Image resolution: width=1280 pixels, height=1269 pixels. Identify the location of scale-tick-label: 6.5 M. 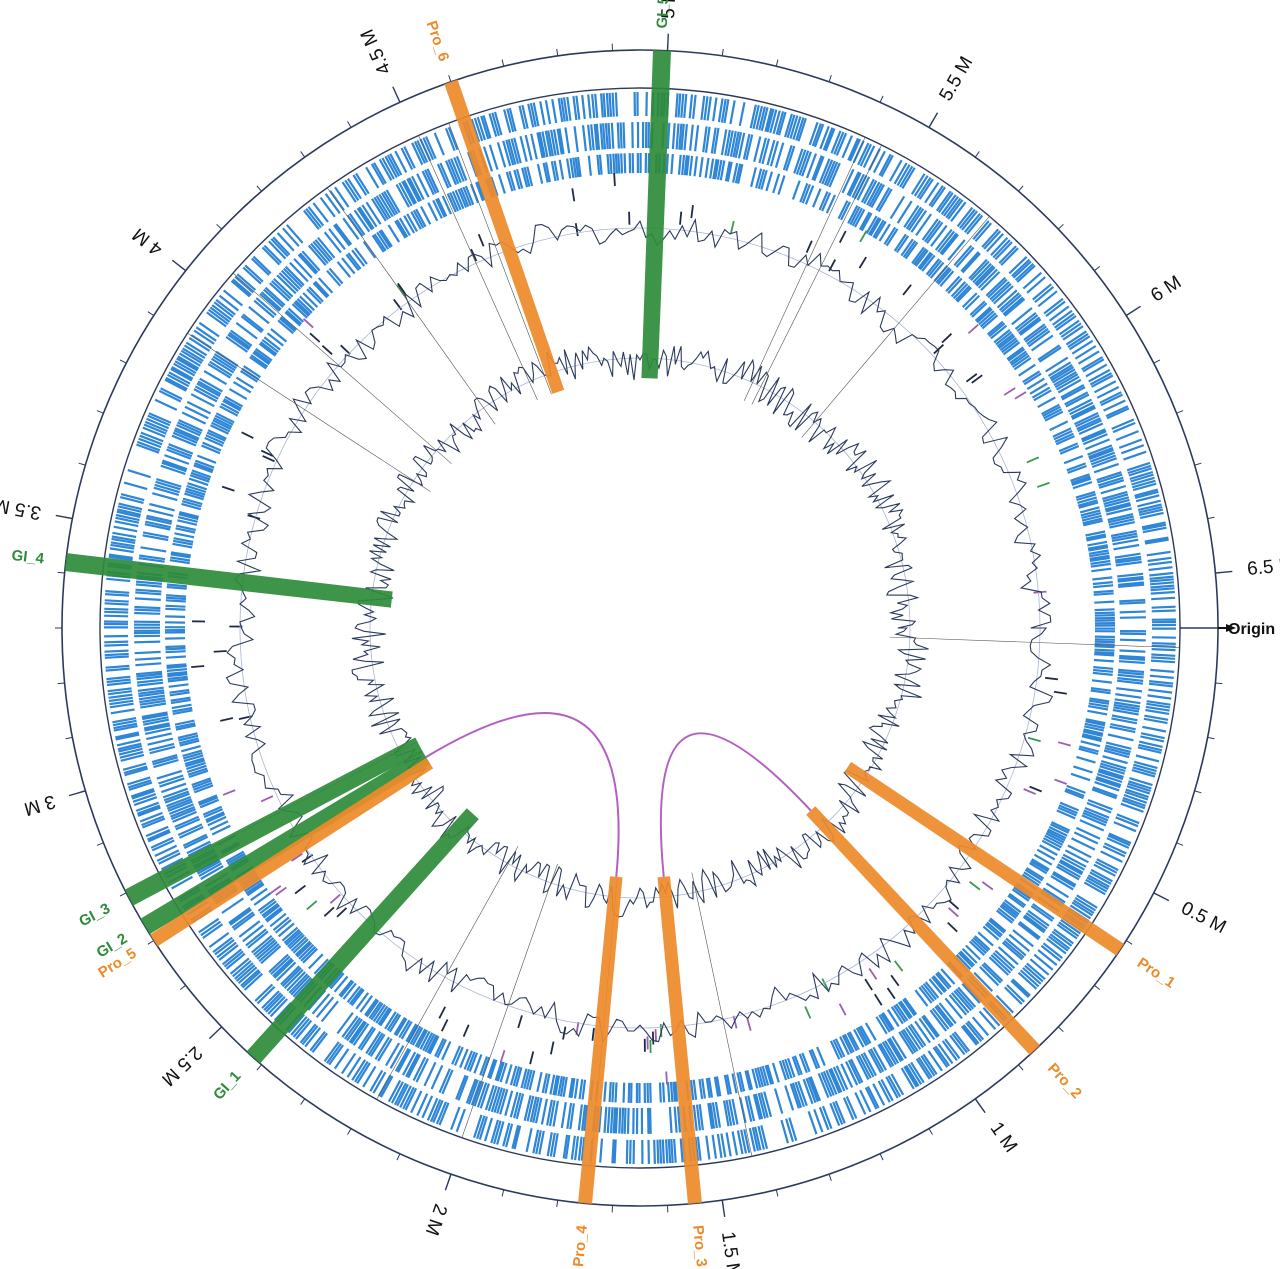
(1263, 567).